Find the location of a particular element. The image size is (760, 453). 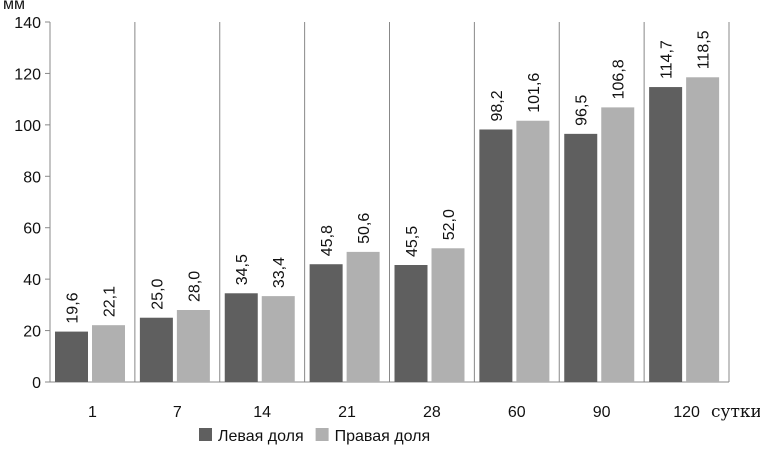

x-tick-label: 21 is located at coordinates (347, 412).